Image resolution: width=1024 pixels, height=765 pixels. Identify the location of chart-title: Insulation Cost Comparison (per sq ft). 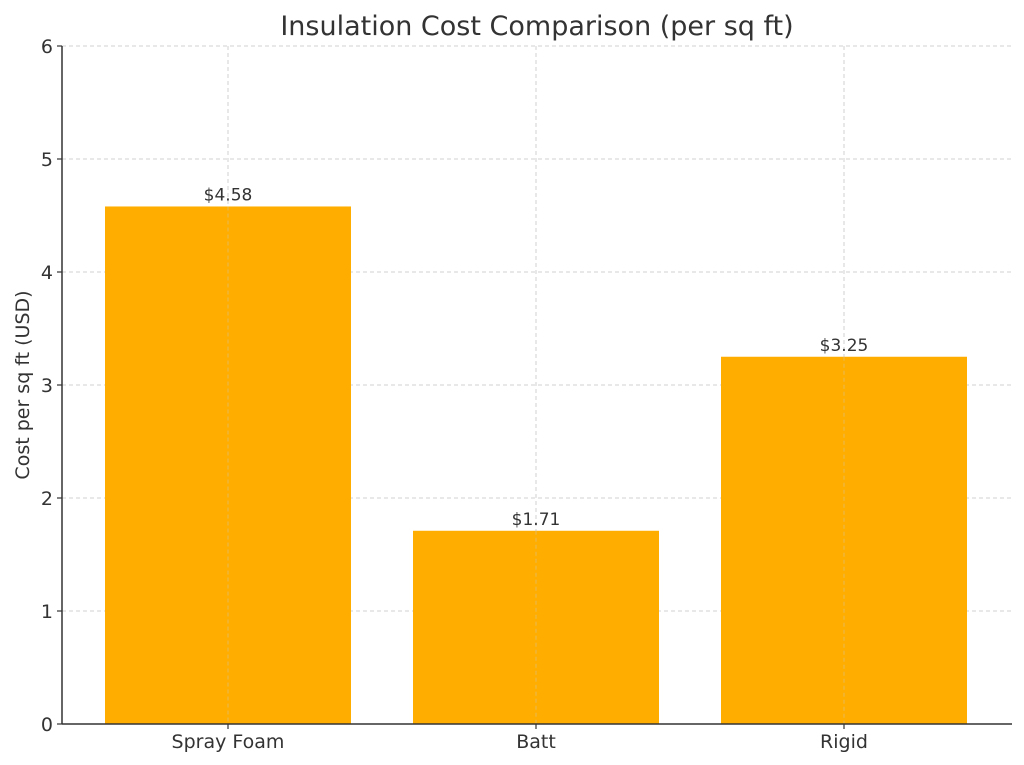
(536, 26).